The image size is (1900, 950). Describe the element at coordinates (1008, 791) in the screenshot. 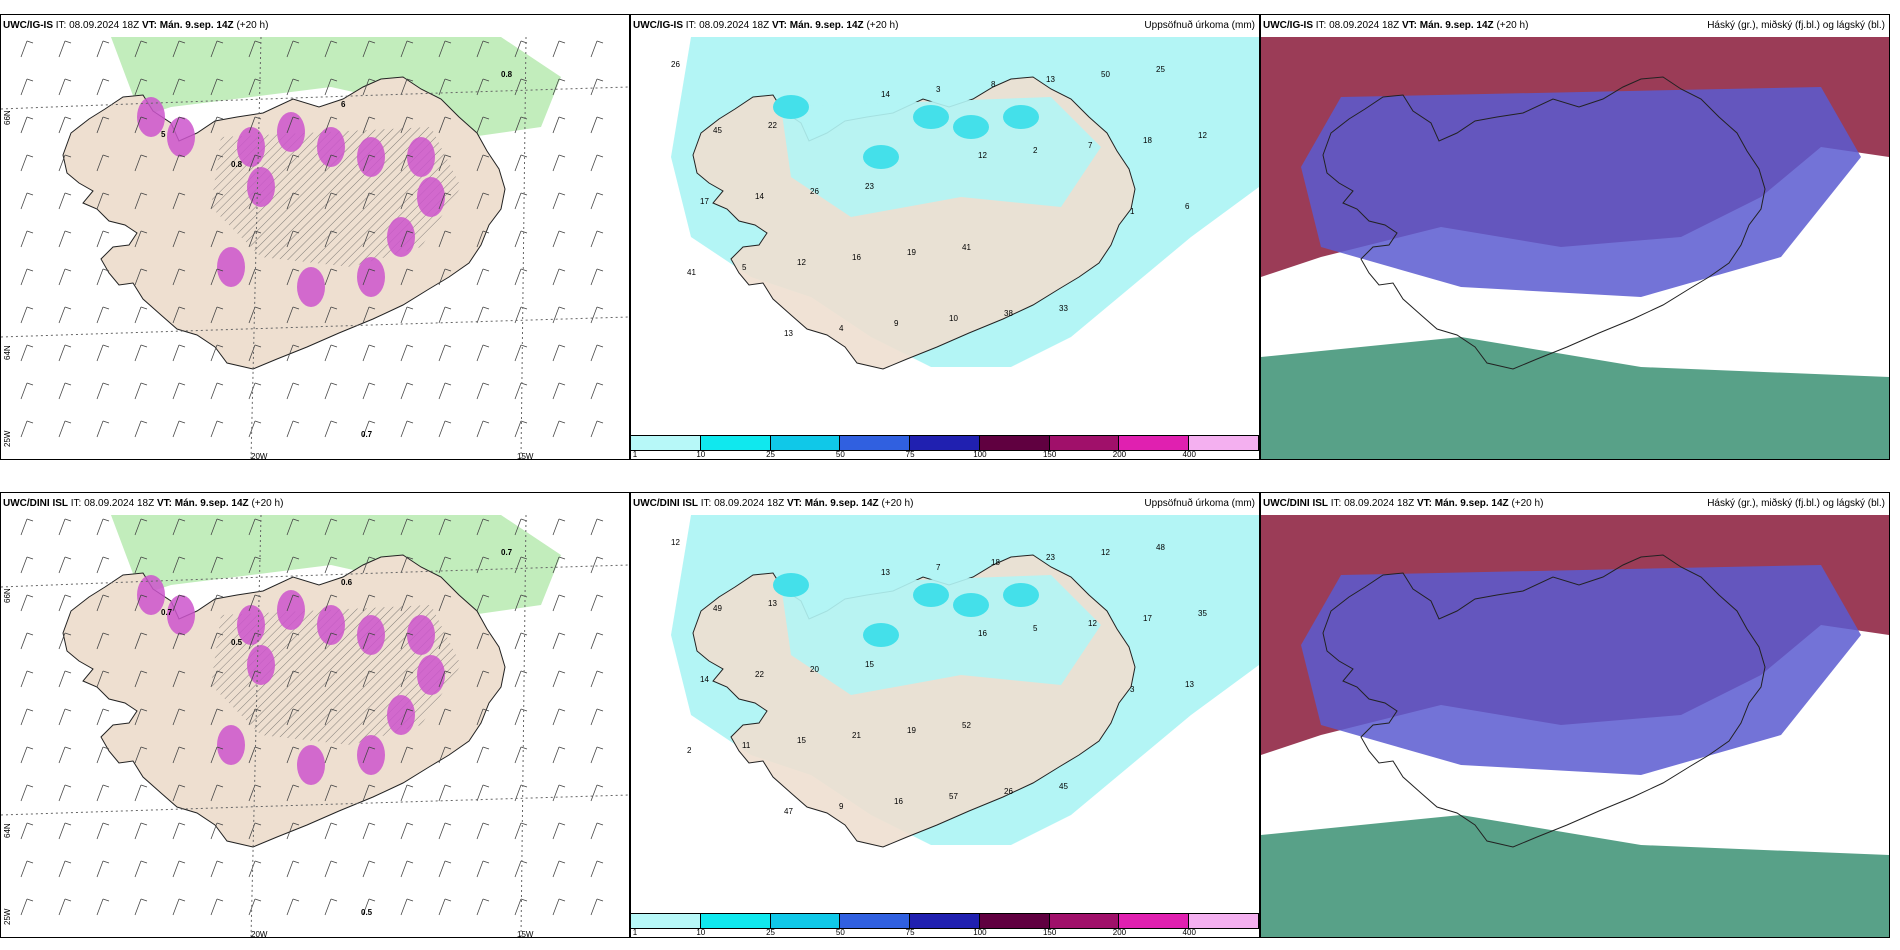

I see `precip-value-label: 26` at that location.